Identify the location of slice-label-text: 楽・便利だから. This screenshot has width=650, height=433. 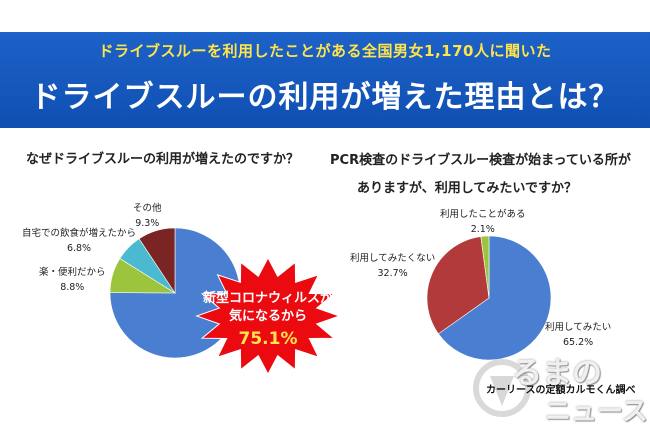
(72, 272).